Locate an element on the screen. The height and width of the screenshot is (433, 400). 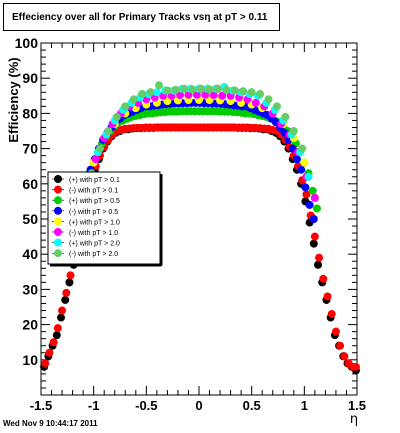
legend-label: (-) with pT > 0.5 is located at coordinates (93, 212).